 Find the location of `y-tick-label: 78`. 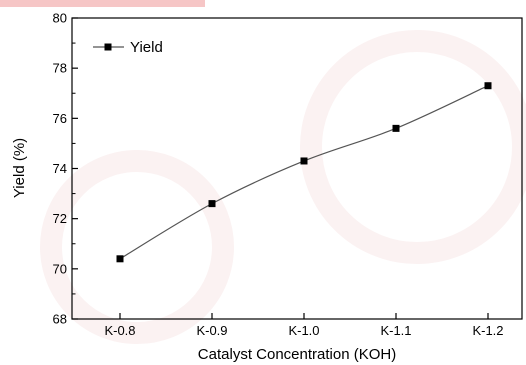

y-tick-label: 78 is located at coordinates (60, 68).